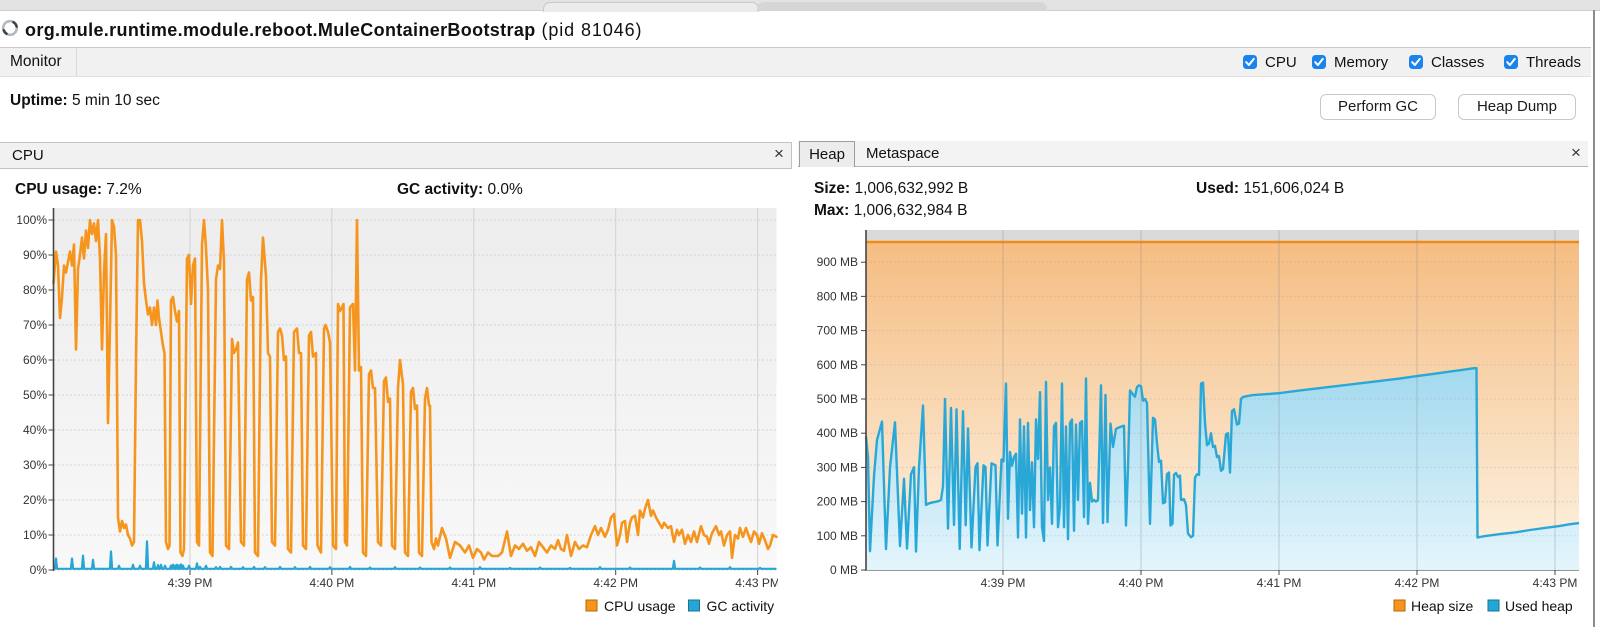 The image size is (1600, 627). What do you see at coordinates (837, 262) in the screenshot?
I see `svg-text: 900 MB` at bounding box center [837, 262].